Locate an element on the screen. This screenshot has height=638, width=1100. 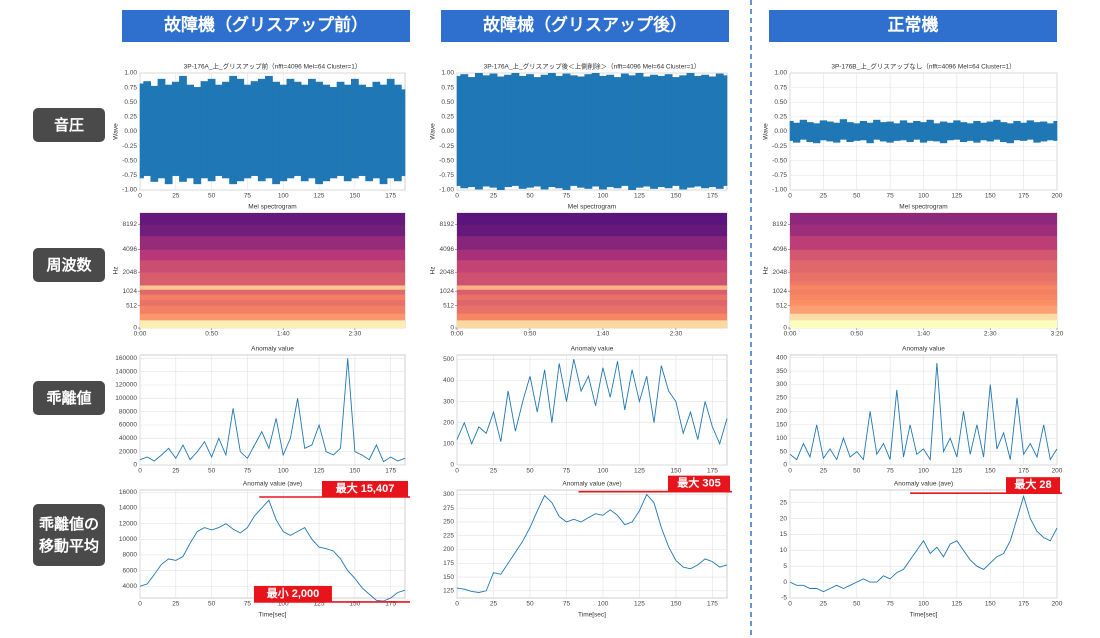
y-tick-label: 4096 is located at coordinates (447, 249).